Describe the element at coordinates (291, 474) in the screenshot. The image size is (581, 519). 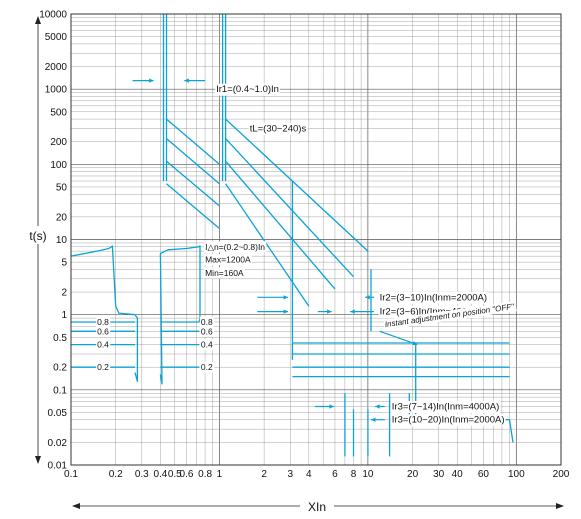
I see `x-tick-label: 3` at that location.